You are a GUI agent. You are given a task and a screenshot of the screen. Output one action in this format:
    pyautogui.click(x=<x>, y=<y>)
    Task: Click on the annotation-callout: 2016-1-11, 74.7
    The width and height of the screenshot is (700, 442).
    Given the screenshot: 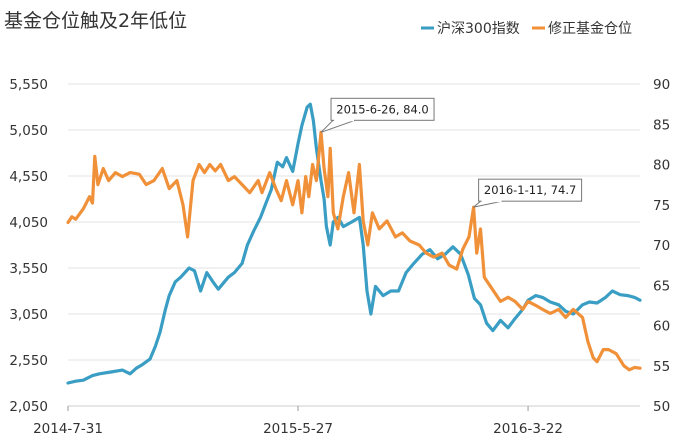 What is the action you would take?
    pyautogui.click(x=528, y=193)
    